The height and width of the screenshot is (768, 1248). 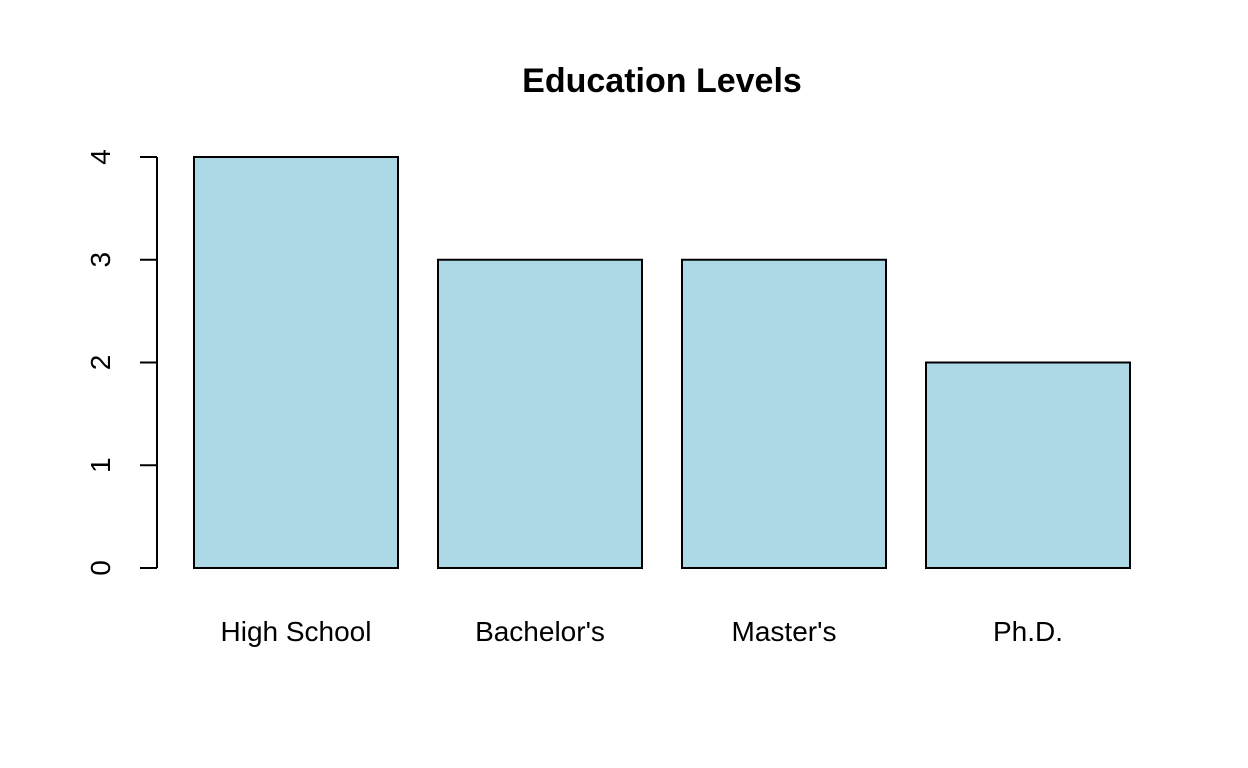 I want to click on y-tick-label: 4, so click(x=100, y=157).